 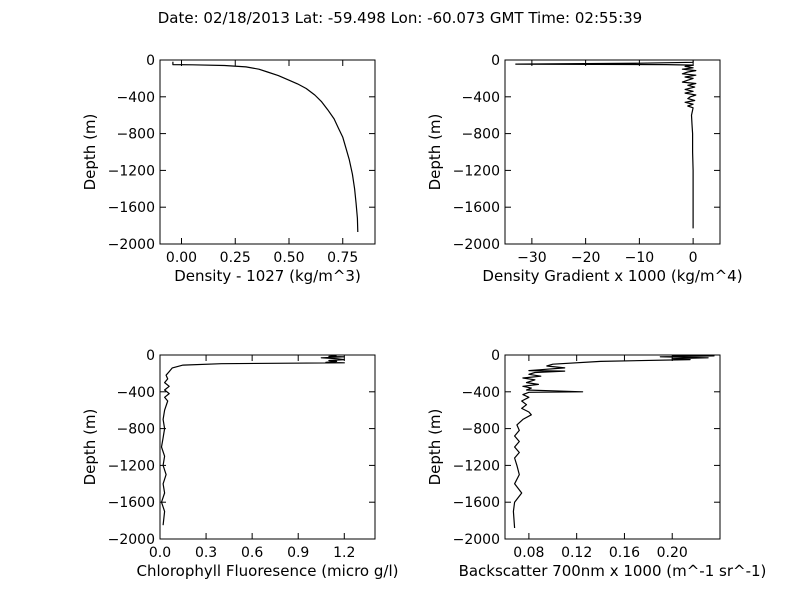 What do you see at coordinates (344, 553) in the screenshot?
I see `x-tick-label: 1.2` at bounding box center [344, 553].